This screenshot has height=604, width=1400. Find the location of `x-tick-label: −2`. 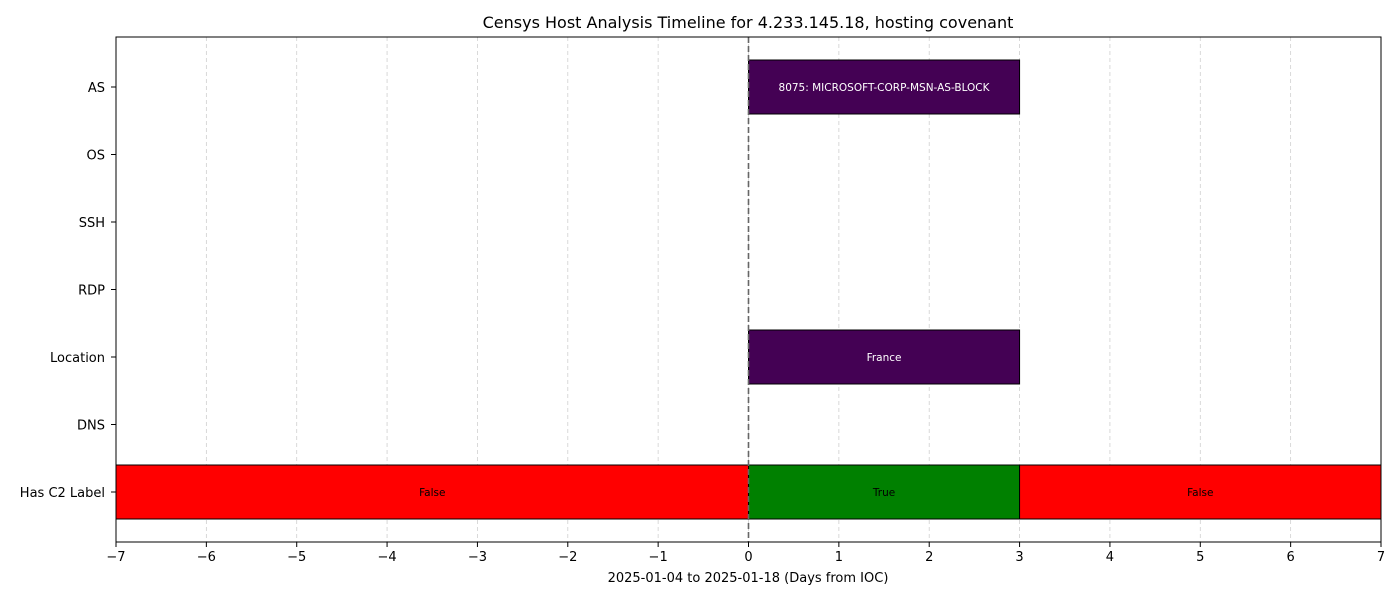

x-tick-label: −2 is located at coordinates (567, 557).